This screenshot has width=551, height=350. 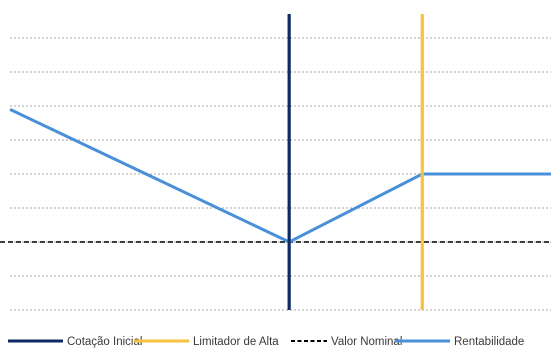 I want to click on legend-label-cotacao-inicial: Cotação Inicial, so click(x=104, y=342).